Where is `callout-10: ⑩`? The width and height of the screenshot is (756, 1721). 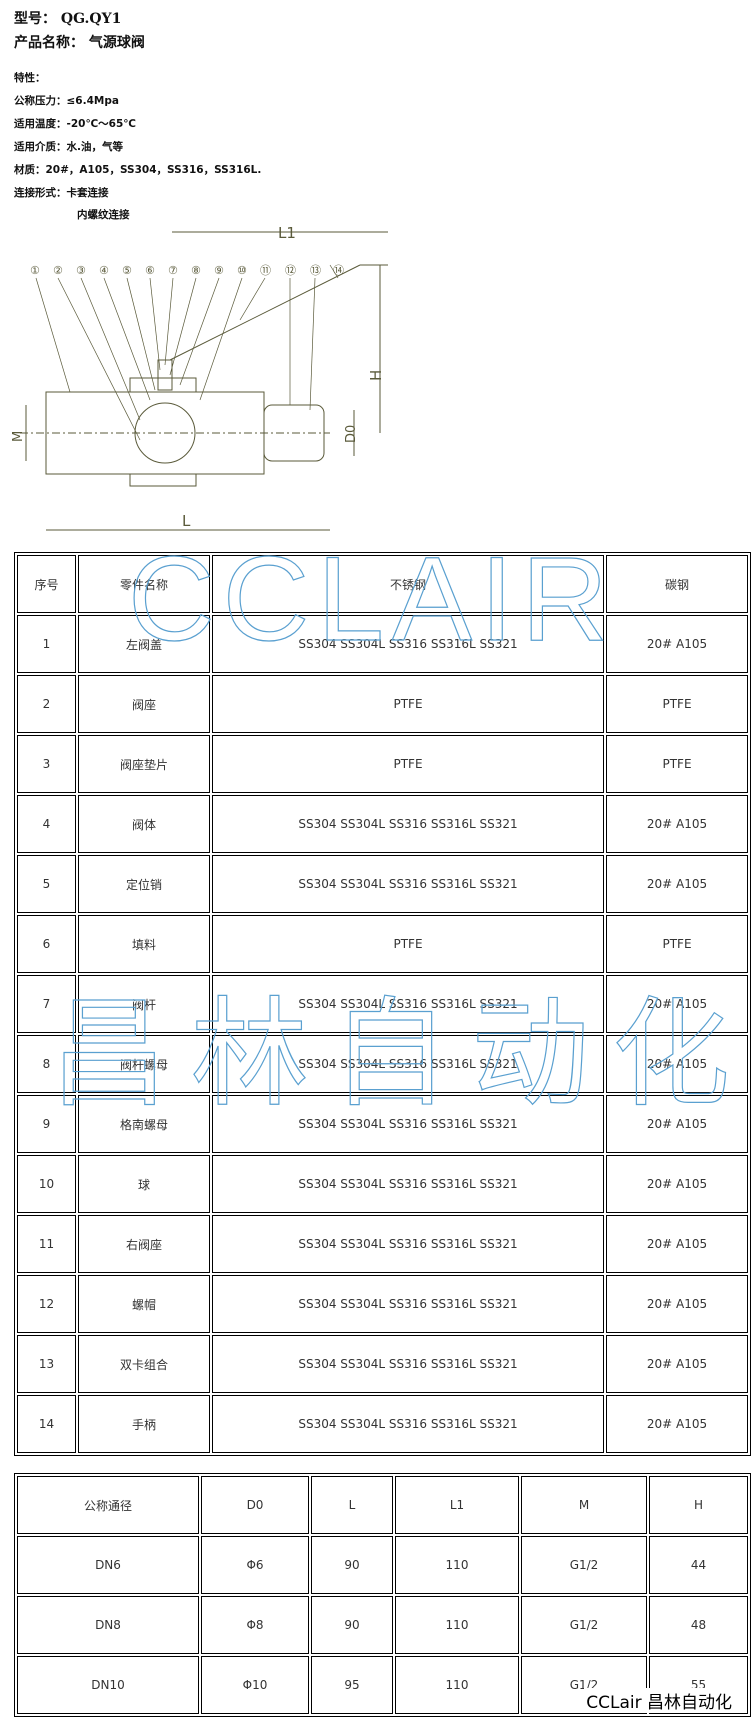
callout-10: ⑩ is located at coordinates (242, 270).